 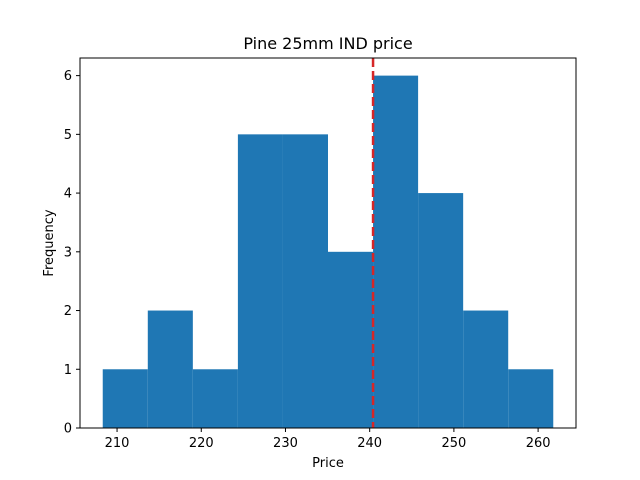 What do you see at coordinates (328, 439) in the screenshot?
I see `x-axis-ticks: 210 220 230 240 250 260` at bounding box center [328, 439].